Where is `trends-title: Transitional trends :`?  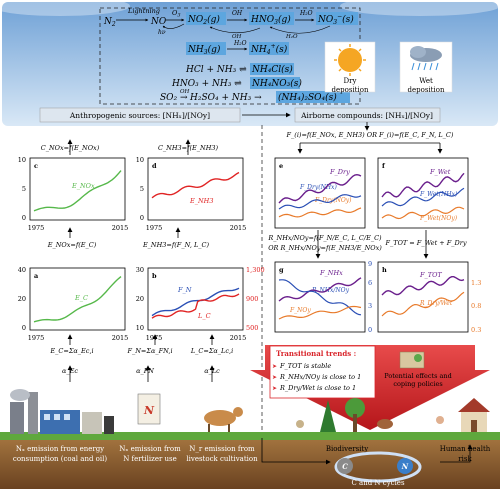 trends-title: Transitional trends : is located at coordinates (316, 353).